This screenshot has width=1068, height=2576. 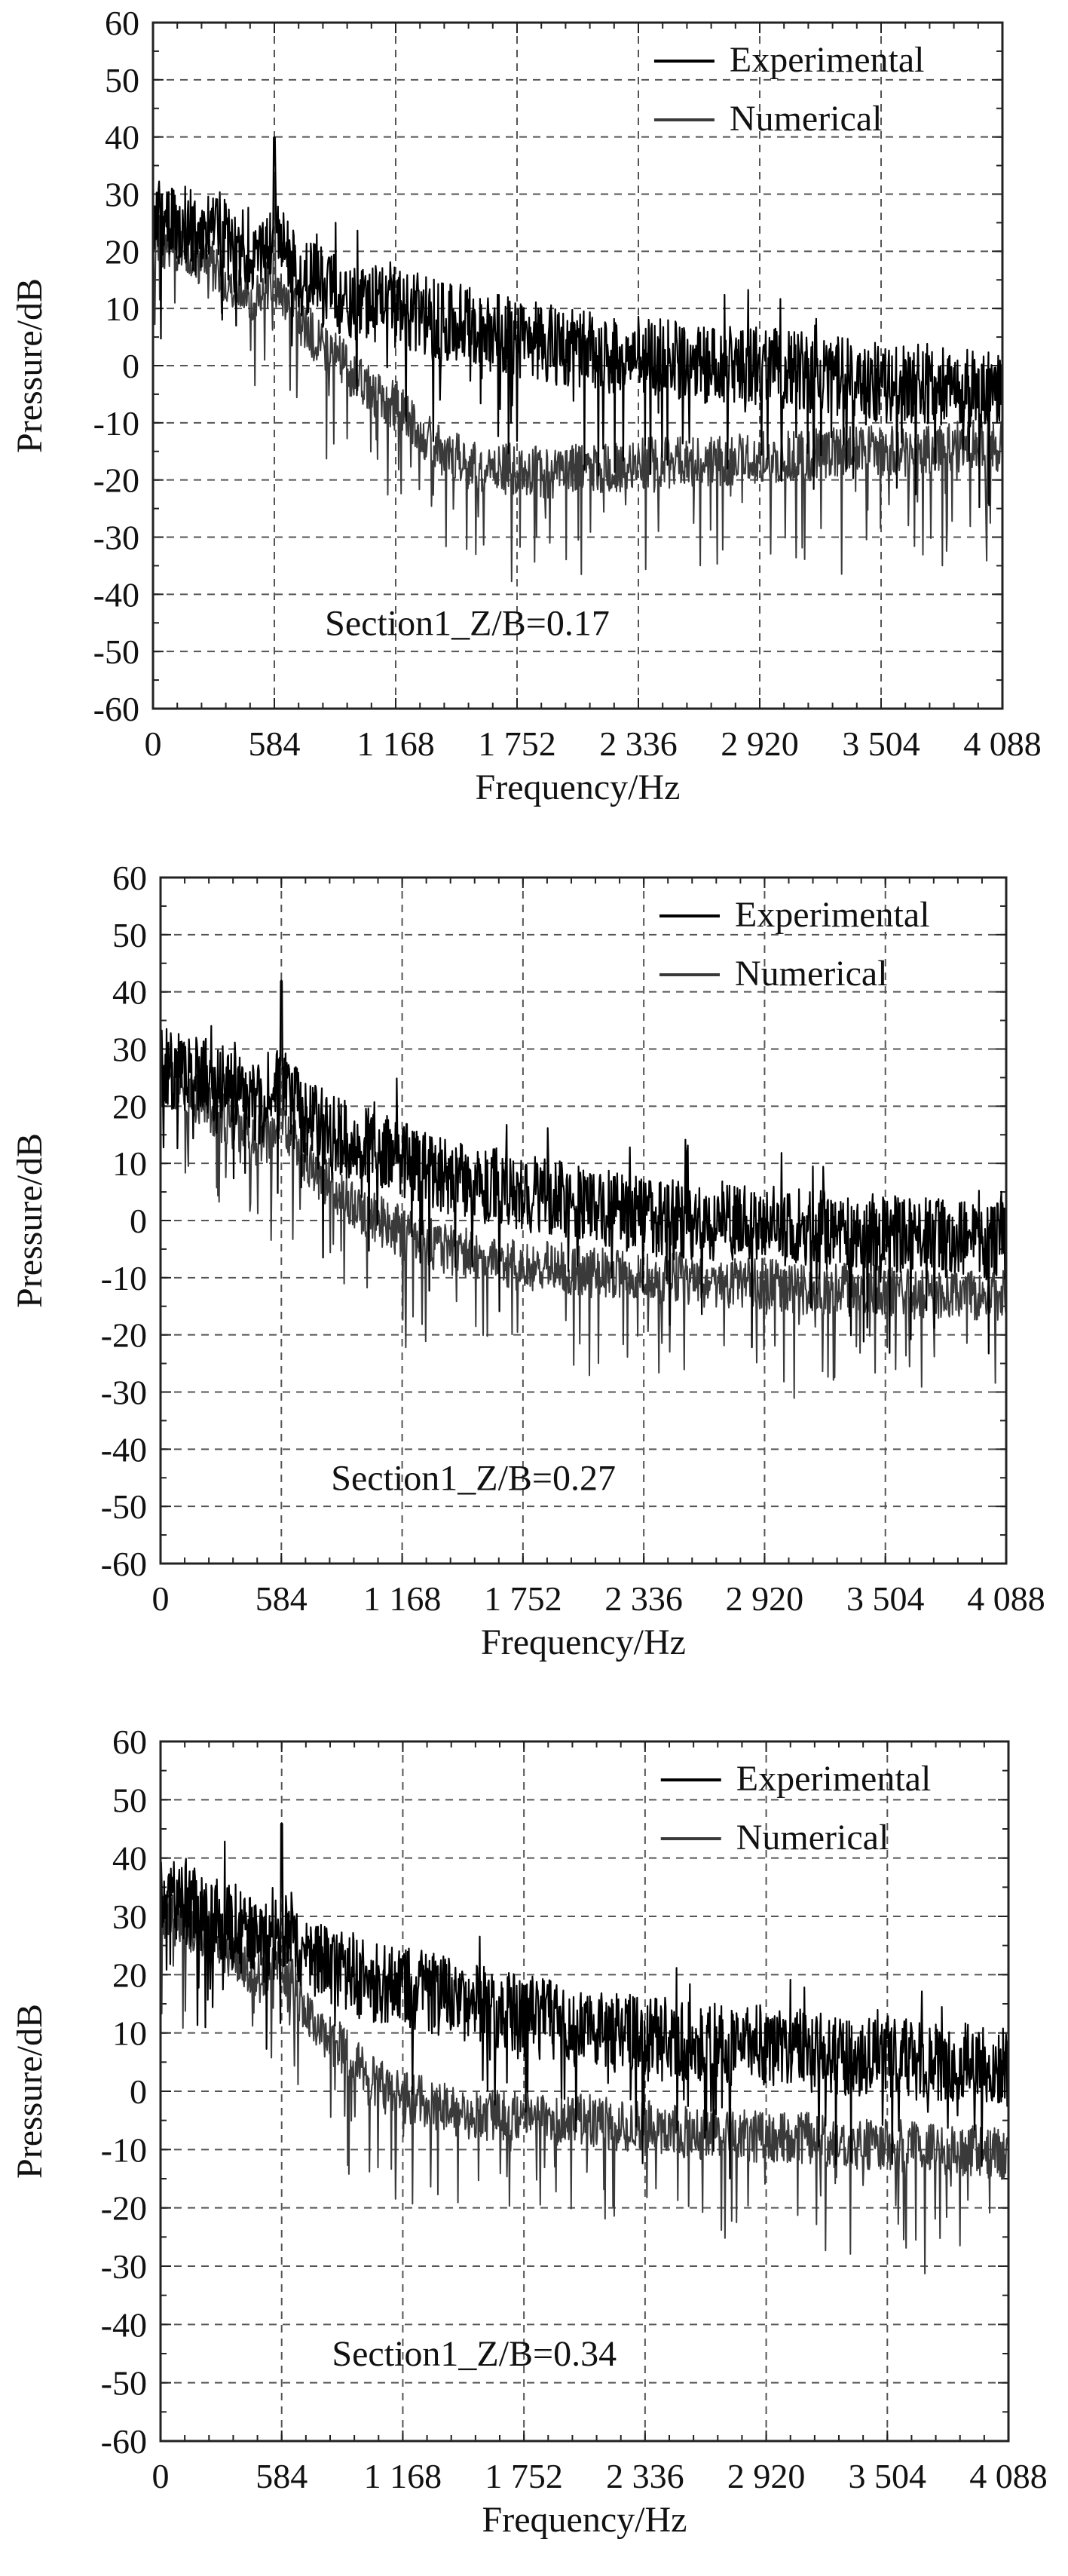 What do you see at coordinates (473, 1478) in the screenshot?
I see `section-annotation: Section1_Z/B=0.27` at bounding box center [473, 1478].